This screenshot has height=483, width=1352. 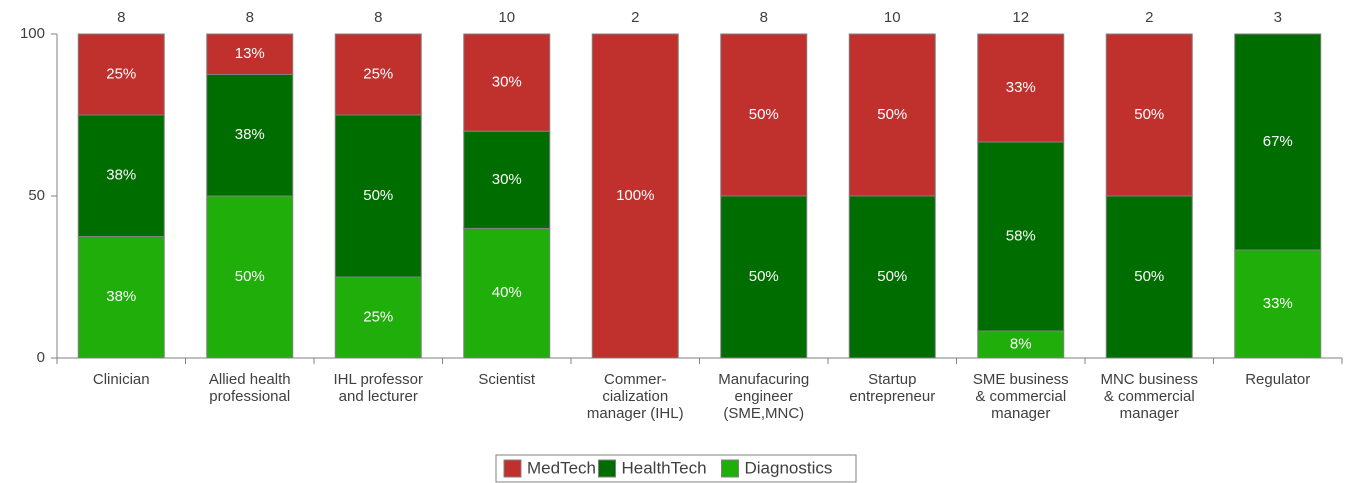 What do you see at coordinates (1021, 343) in the screenshot?
I see `data-label: 8%` at bounding box center [1021, 343].